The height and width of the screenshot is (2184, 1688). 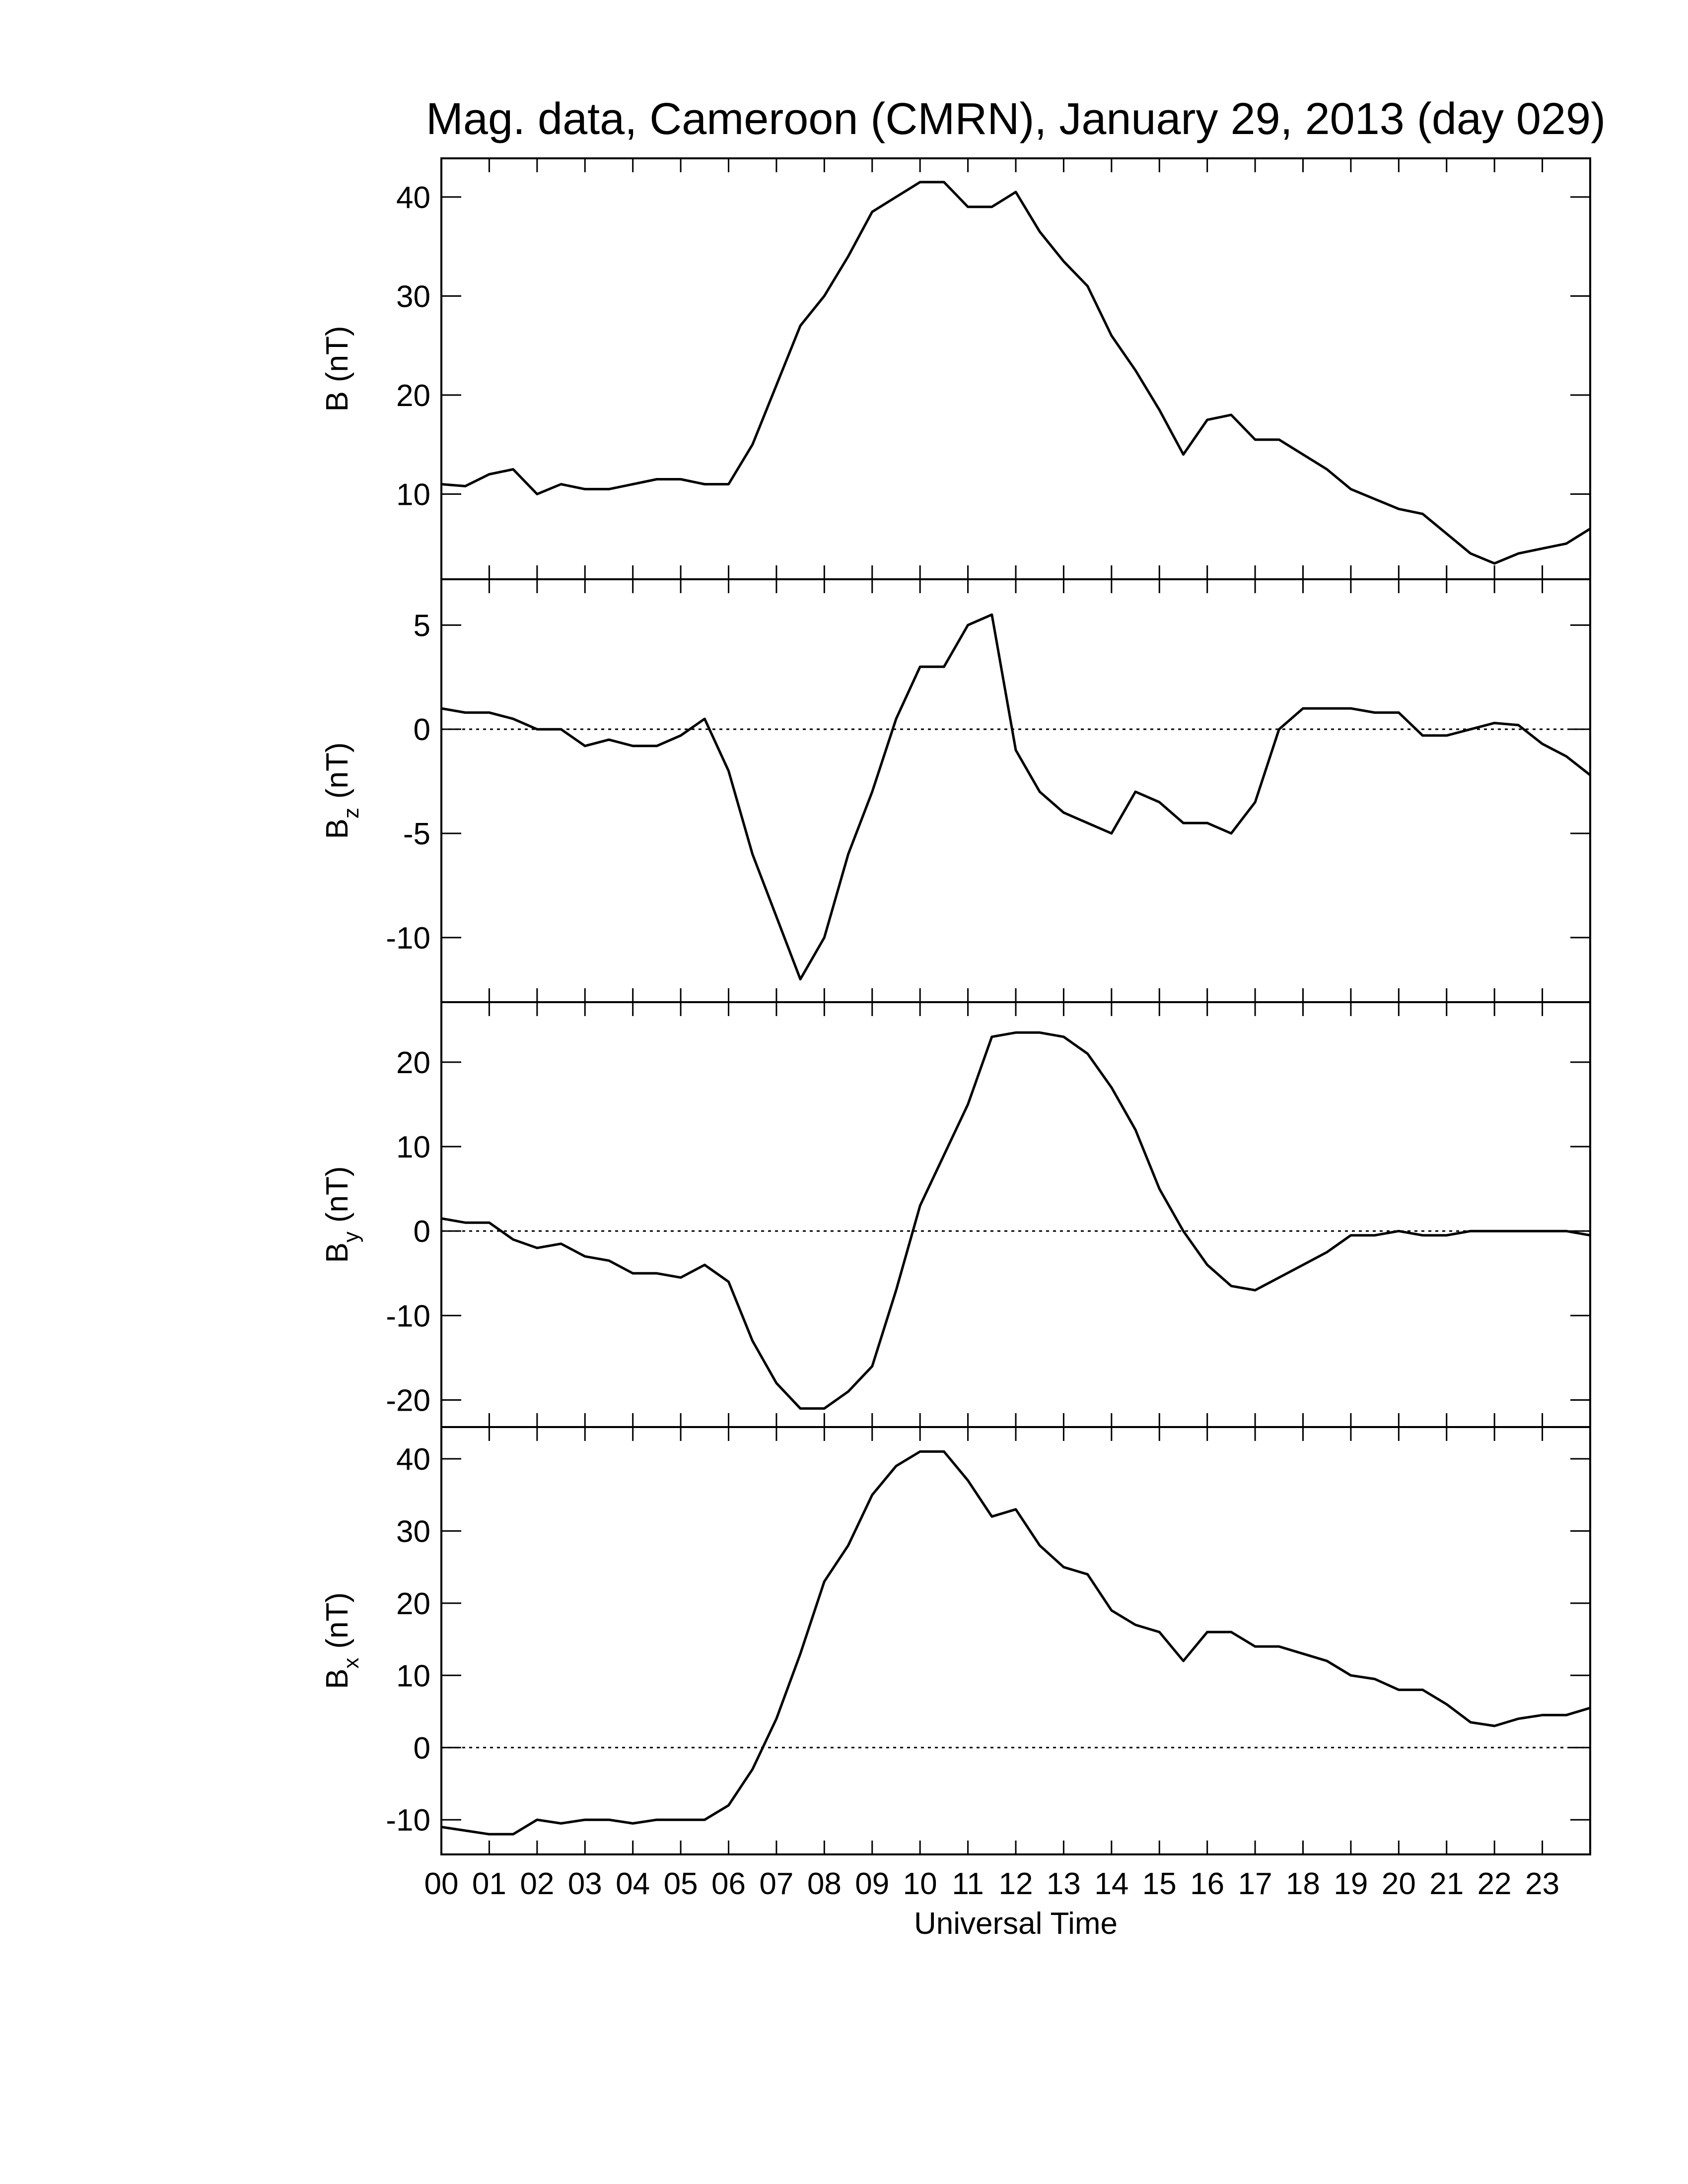 I want to click on y-axis-label-subscript: x, so click(x=351, y=1663).